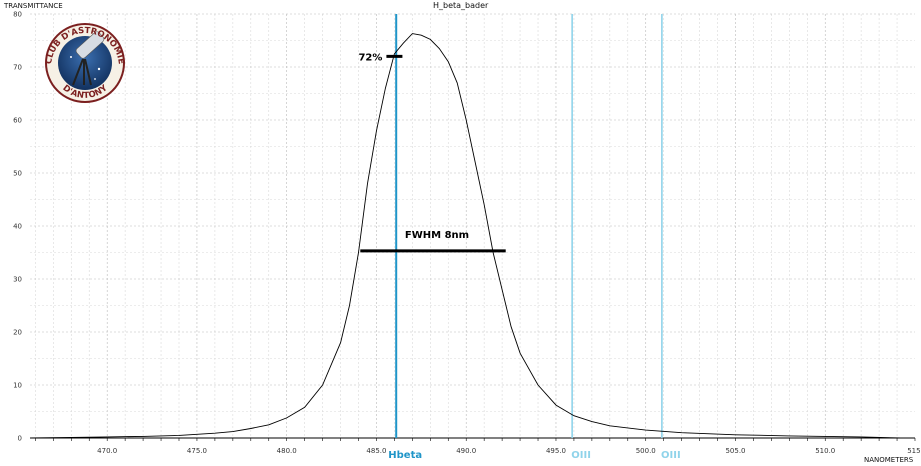 This screenshot has width=921, height=466. I want to click on y-tick-label: 60, so click(17, 121).